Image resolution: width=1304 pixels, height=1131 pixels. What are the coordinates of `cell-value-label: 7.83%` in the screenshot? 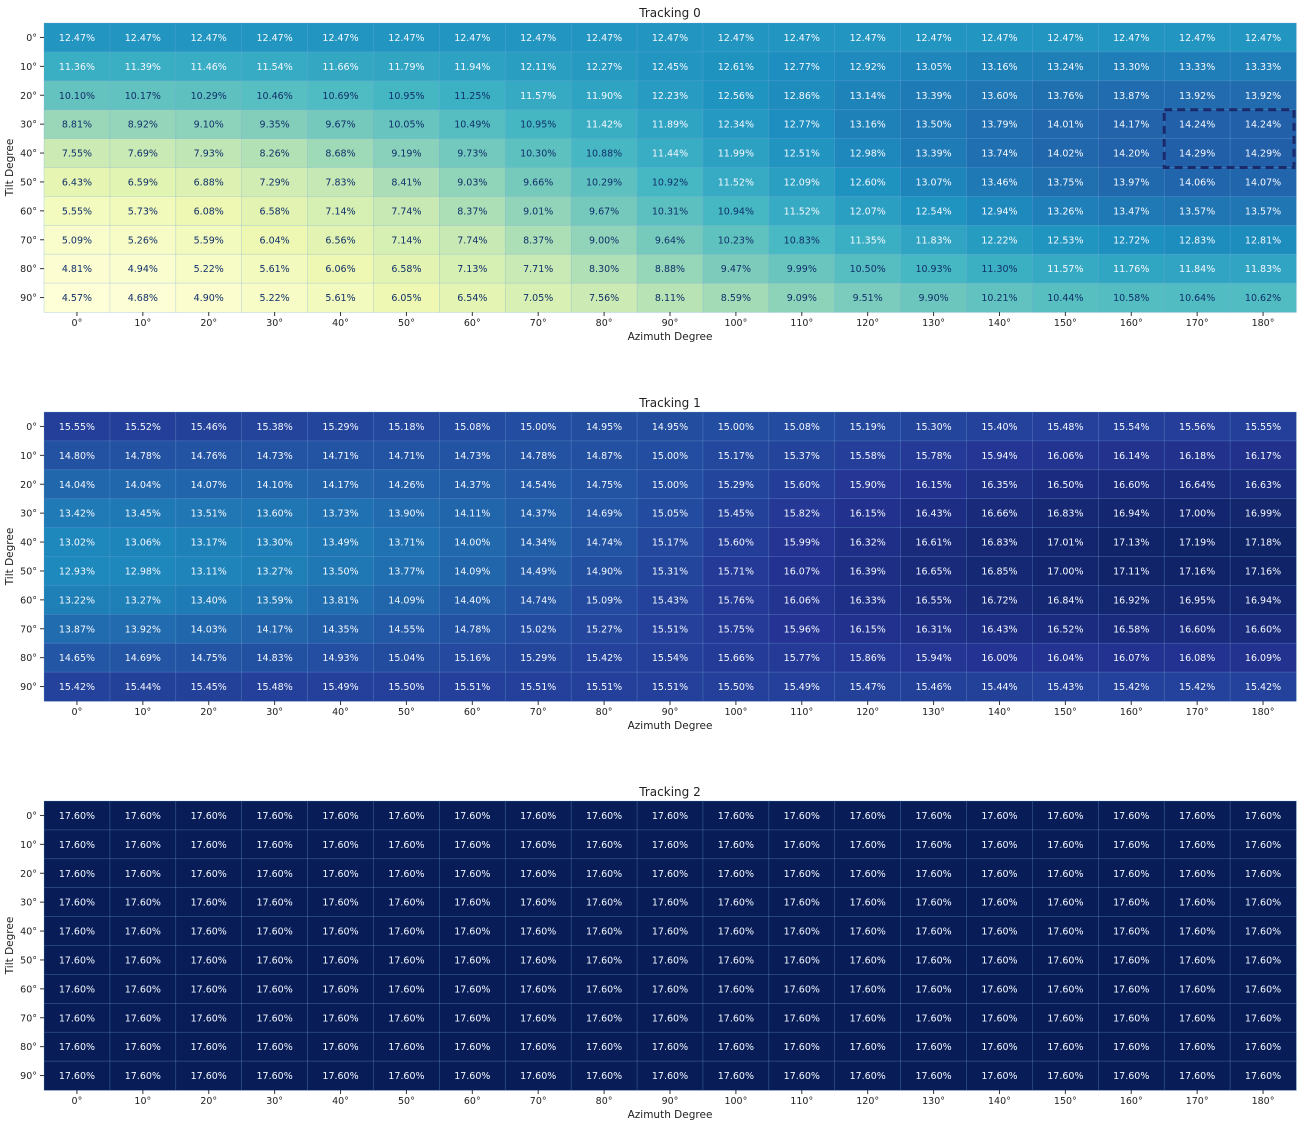 It's located at (340, 182).